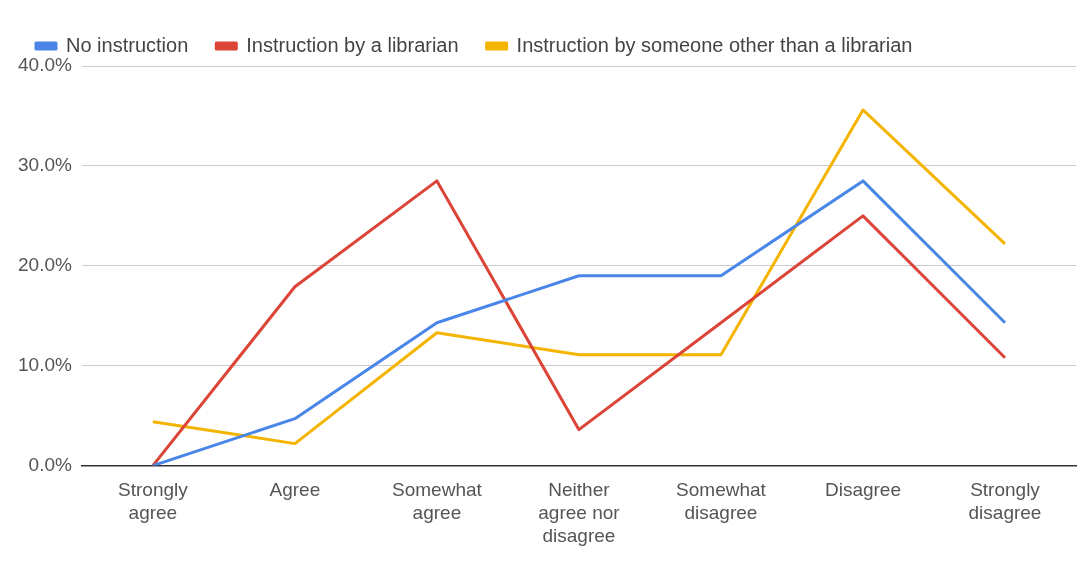 The height and width of the screenshot is (570, 1086). I want to click on legend-label: Instruction by a librarian, so click(352, 44).